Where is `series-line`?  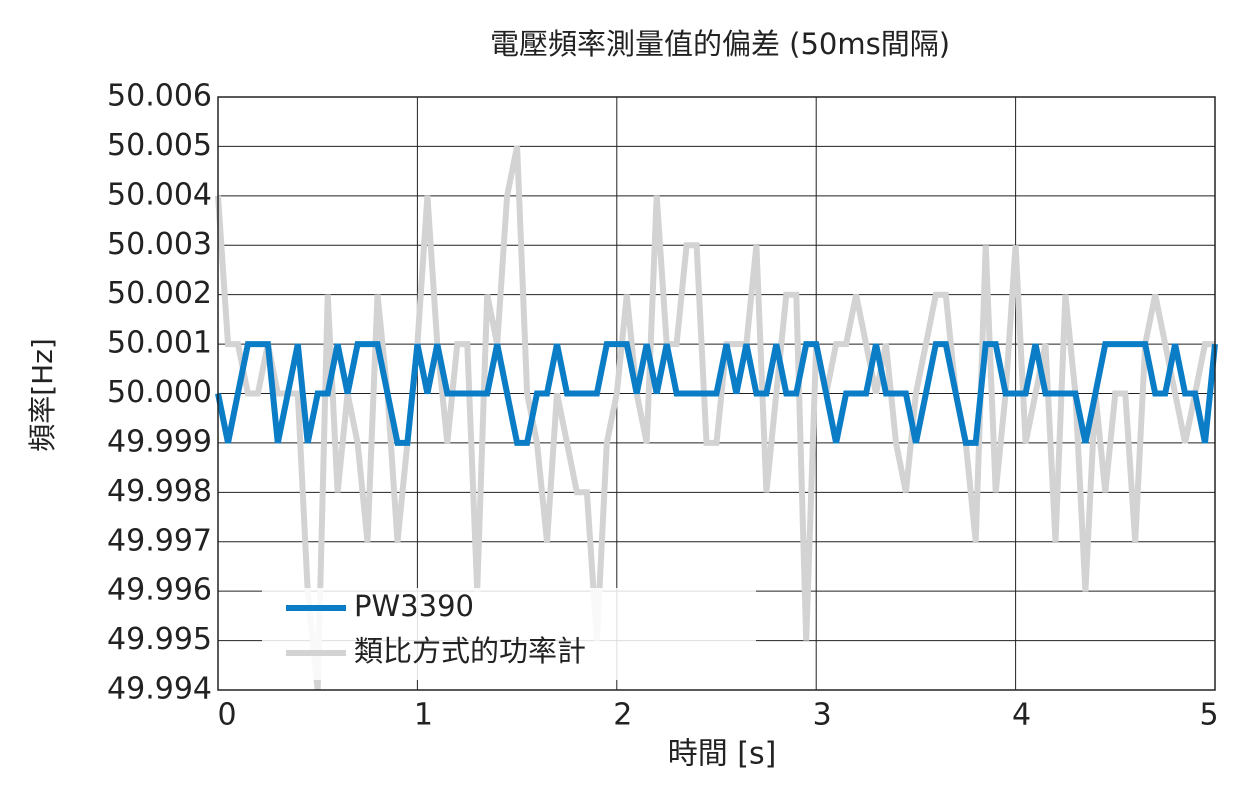 series-line is located at coordinates (716, 393).